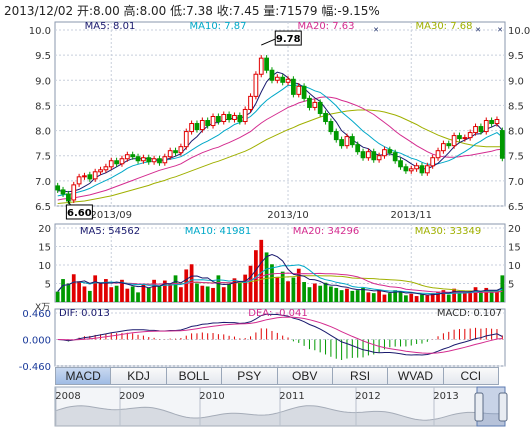 The height and width of the screenshot is (430, 530). Describe the element at coordinates (43, 182) in the screenshot. I see `price-y-tick-left: 7.0` at that location.